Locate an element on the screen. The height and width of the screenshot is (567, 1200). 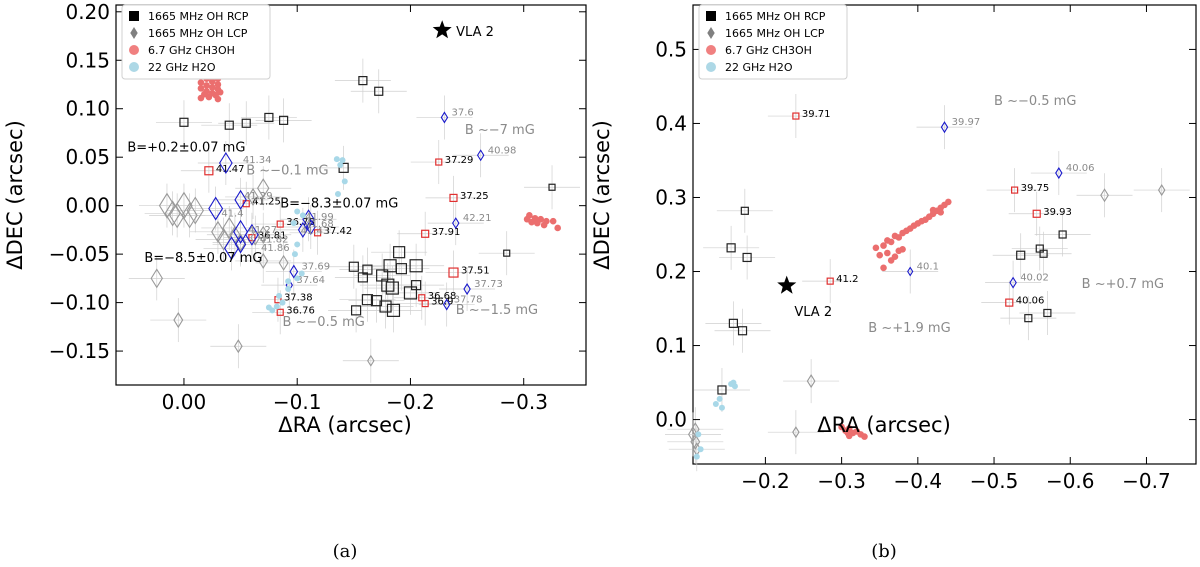
y-tick-label: 0.10 is located at coordinates (87, 109).